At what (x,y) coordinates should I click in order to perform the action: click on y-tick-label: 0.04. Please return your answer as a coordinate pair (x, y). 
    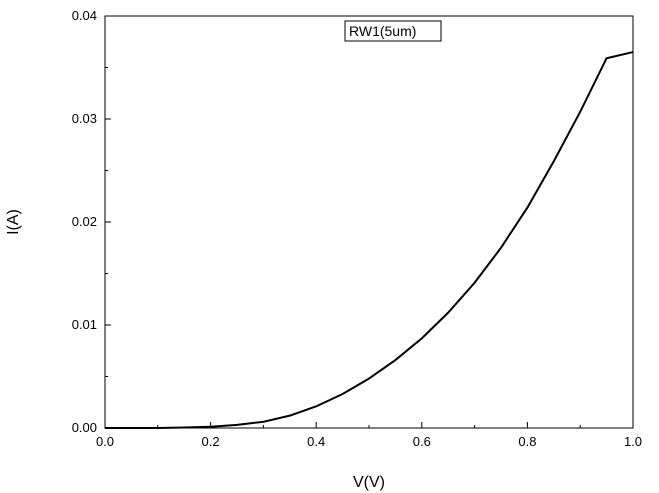
    Looking at the image, I should click on (84, 15).